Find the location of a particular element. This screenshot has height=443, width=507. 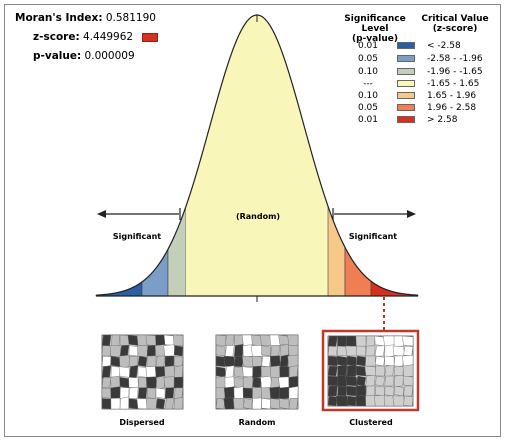

moran-index-label: Moran's Index: is located at coordinates (59, 18).